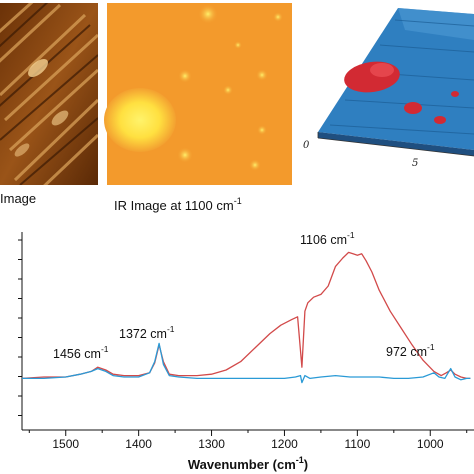 The width and height of the screenshot is (474, 474). I want to click on series-line-blue, so click(246, 363).